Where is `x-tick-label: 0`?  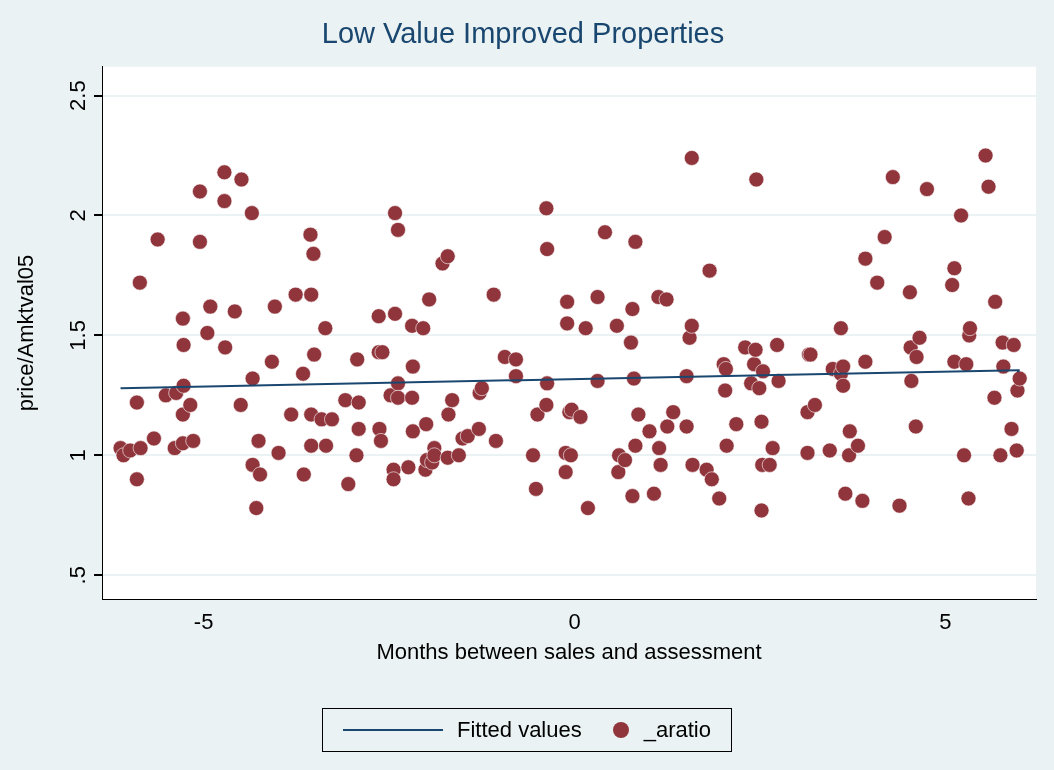
x-tick-label: 0 is located at coordinates (574, 622).